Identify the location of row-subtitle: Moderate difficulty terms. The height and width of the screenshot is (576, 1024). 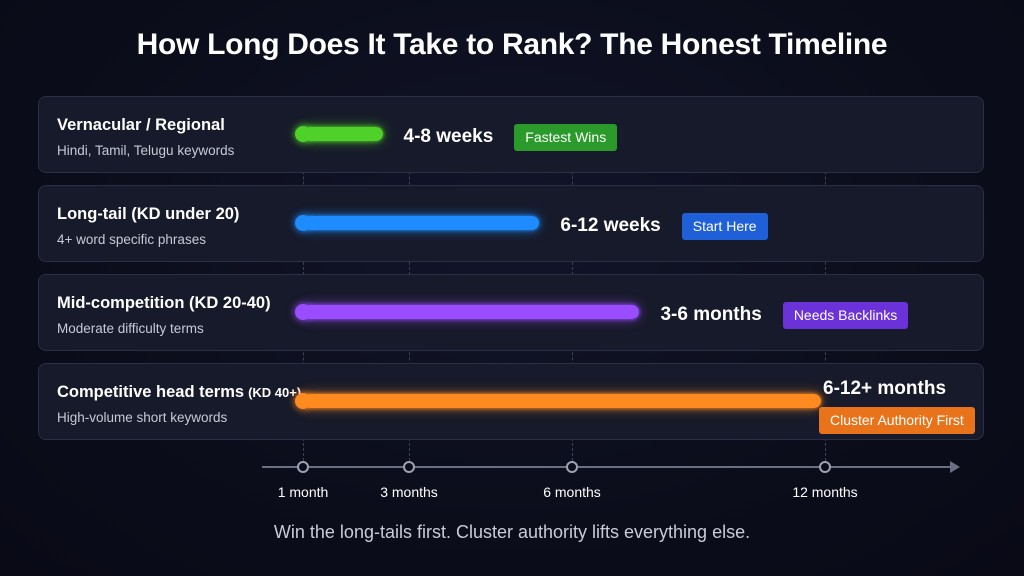
(130, 328).